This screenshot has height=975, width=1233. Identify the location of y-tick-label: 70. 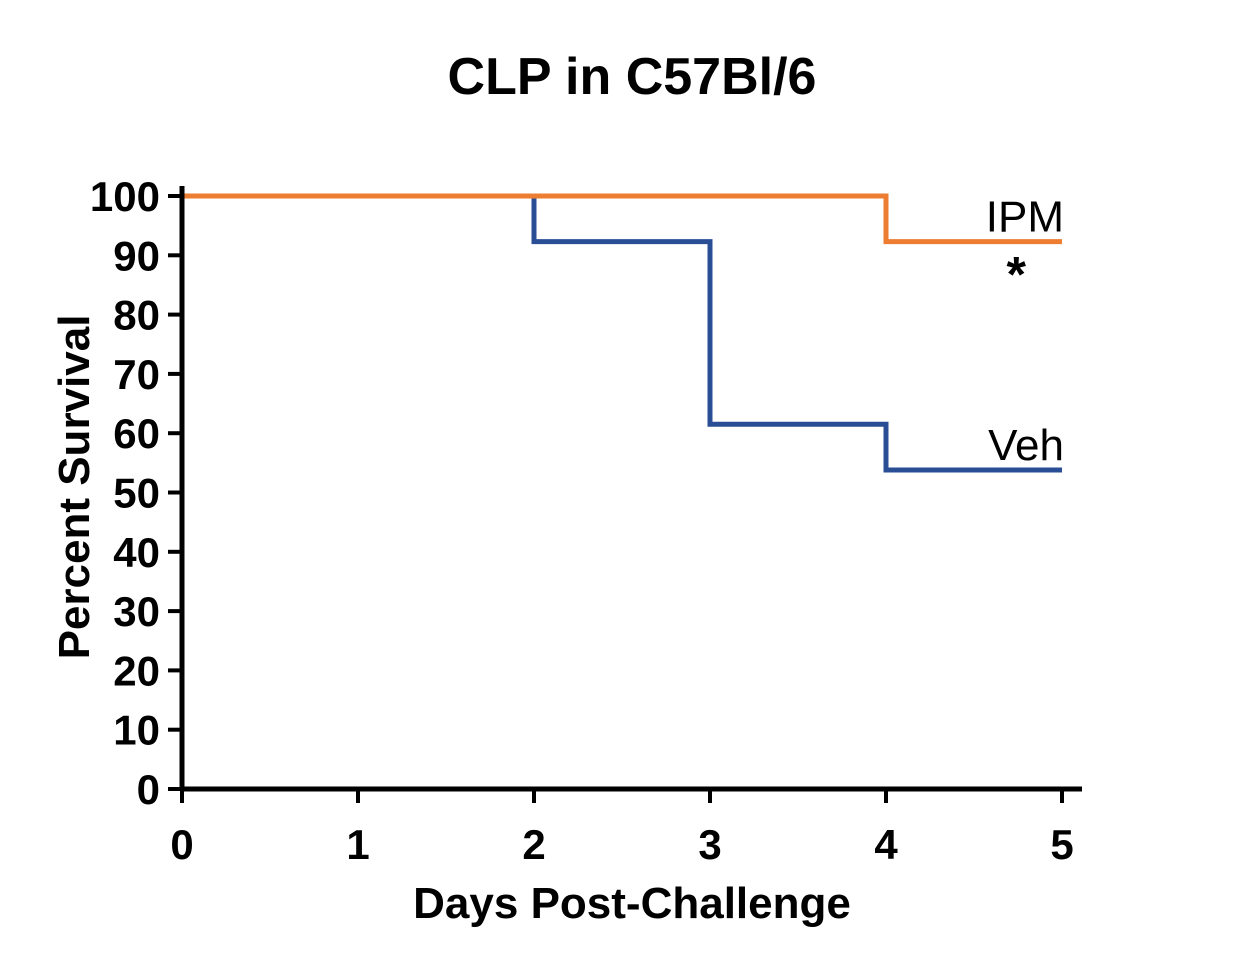
(136, 374).